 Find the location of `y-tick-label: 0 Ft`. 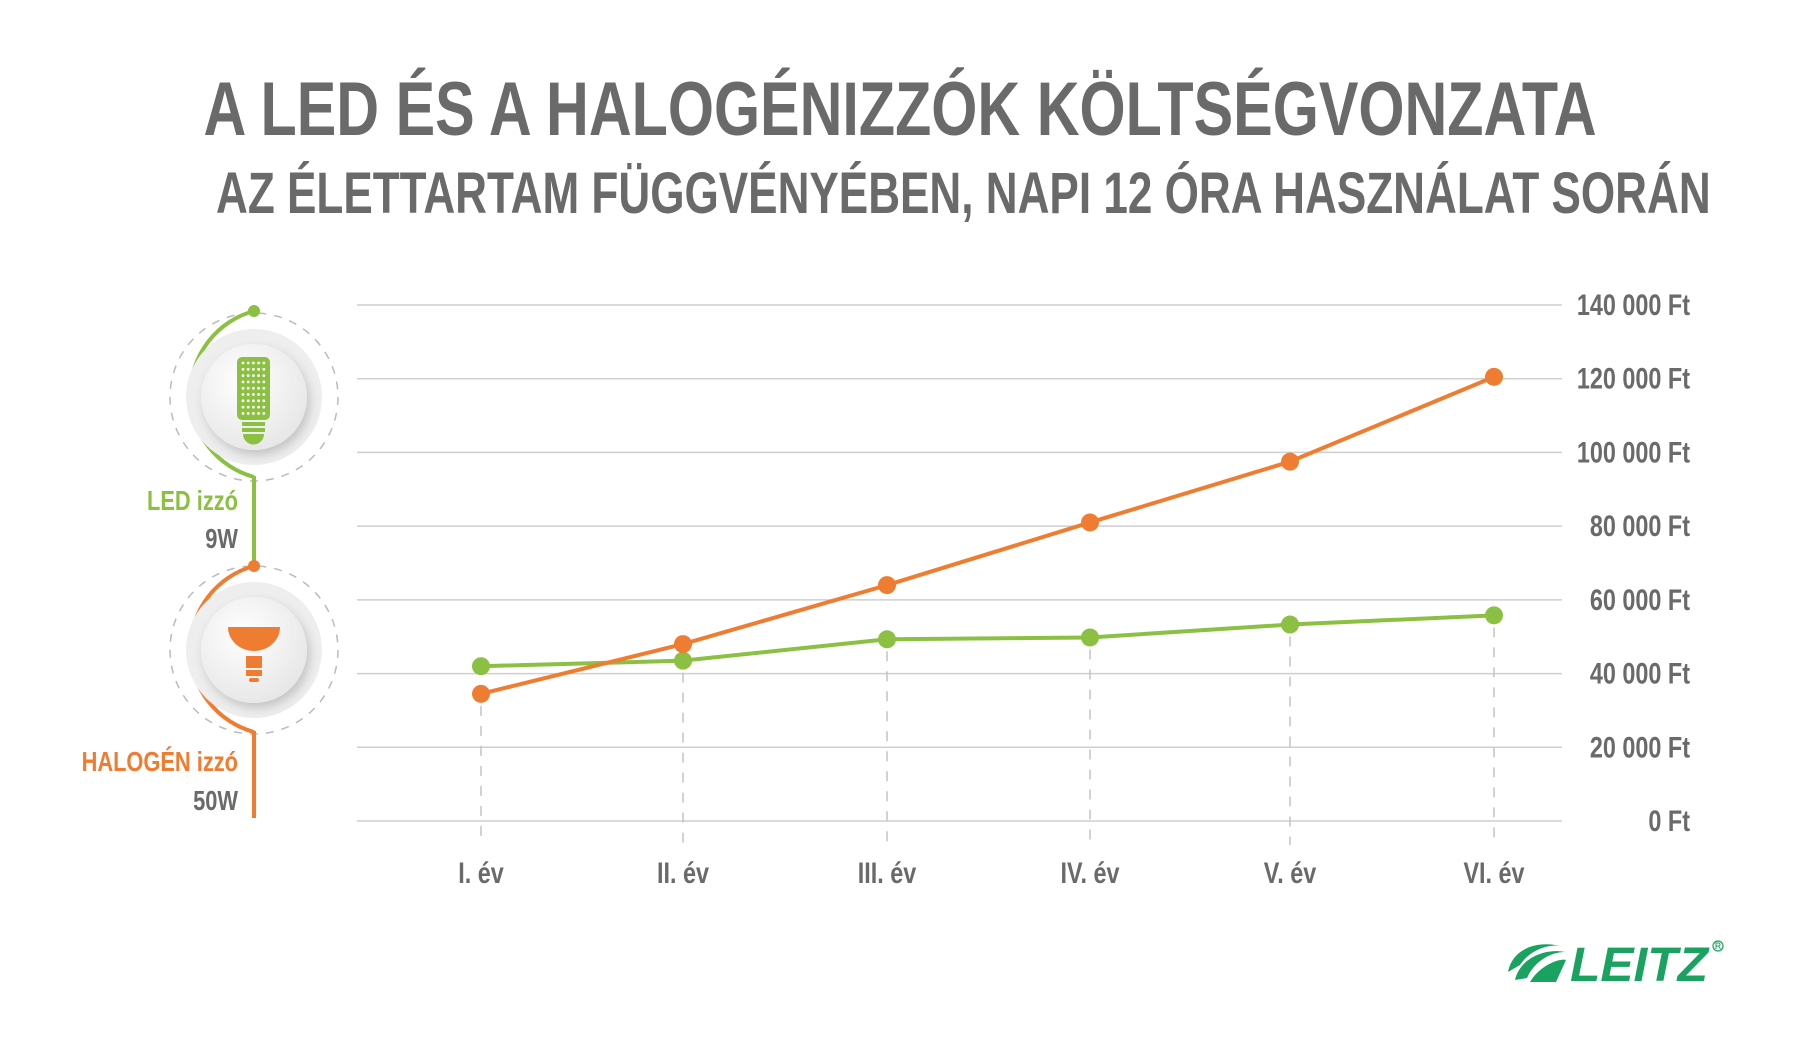

y-tick-label: 0 Ft is located at coordinates (1669, 820).